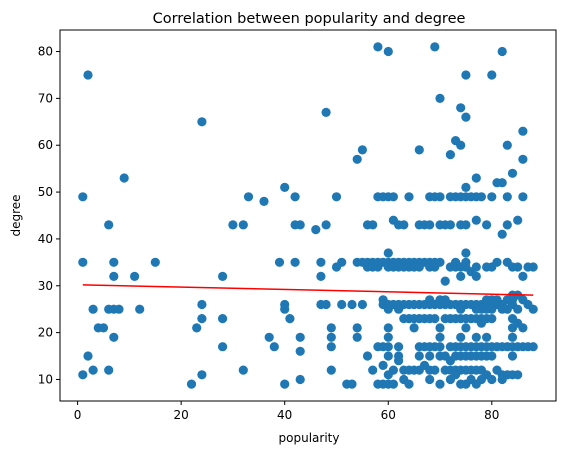 This screenshot has height=455, width=562. What do you see at coordinates (284, 415) in the screenshot?
I see `x-tick-label: 40` at bounding box center [284, 415].